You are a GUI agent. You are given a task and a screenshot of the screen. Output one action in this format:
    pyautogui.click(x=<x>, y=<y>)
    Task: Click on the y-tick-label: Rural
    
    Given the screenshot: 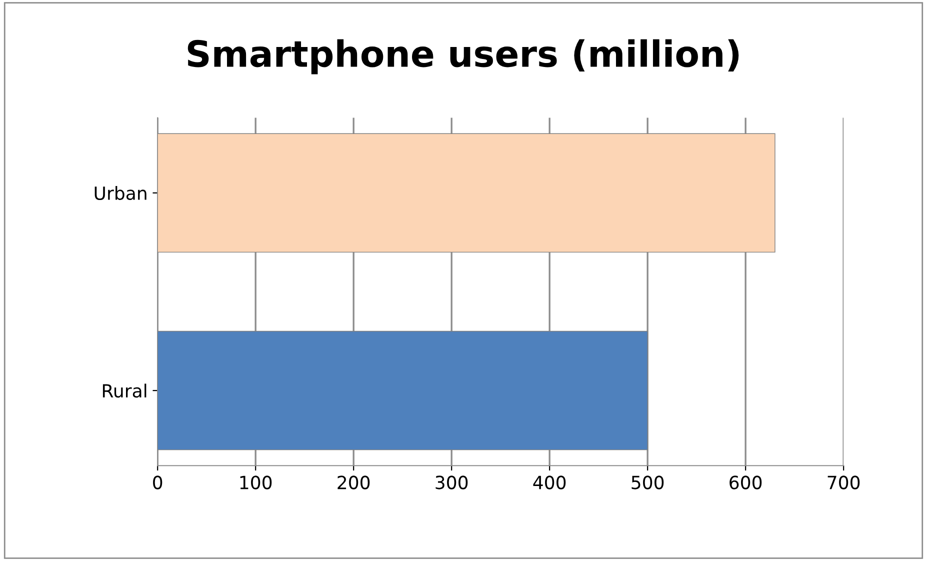 What is the action you would take?
    pyautogui.click(x=124, y=391)
    